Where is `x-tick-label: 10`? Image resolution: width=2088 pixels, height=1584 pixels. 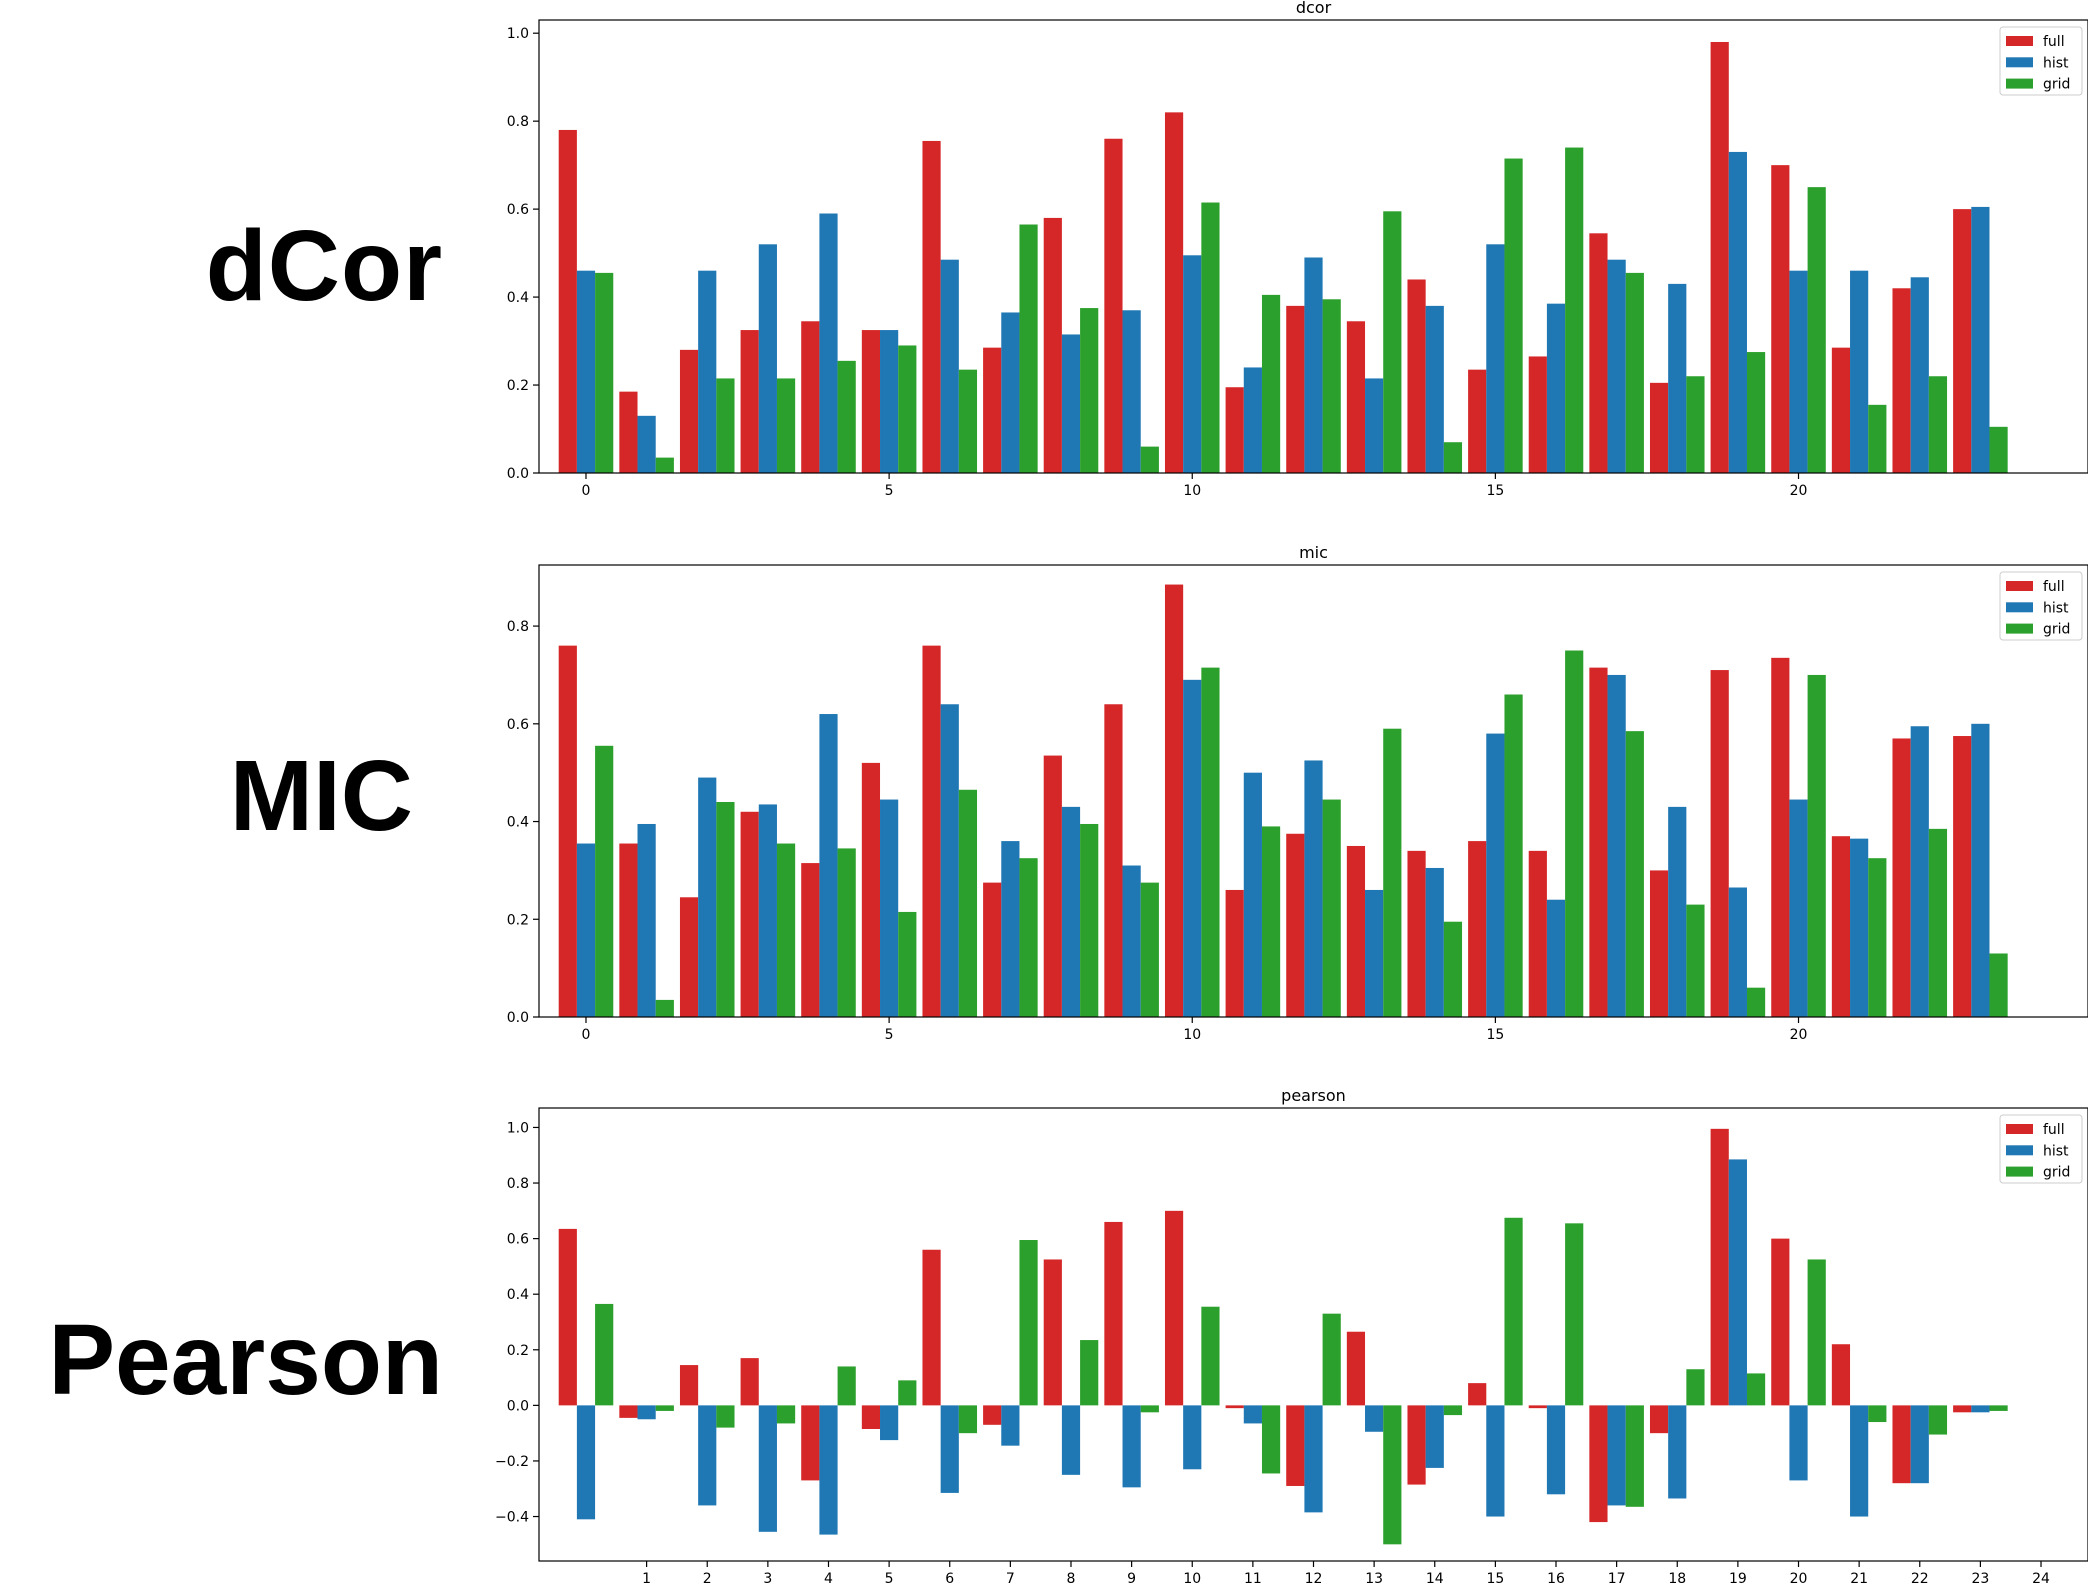
x-tick-label: 10 is located at coordinates (1192, 491).